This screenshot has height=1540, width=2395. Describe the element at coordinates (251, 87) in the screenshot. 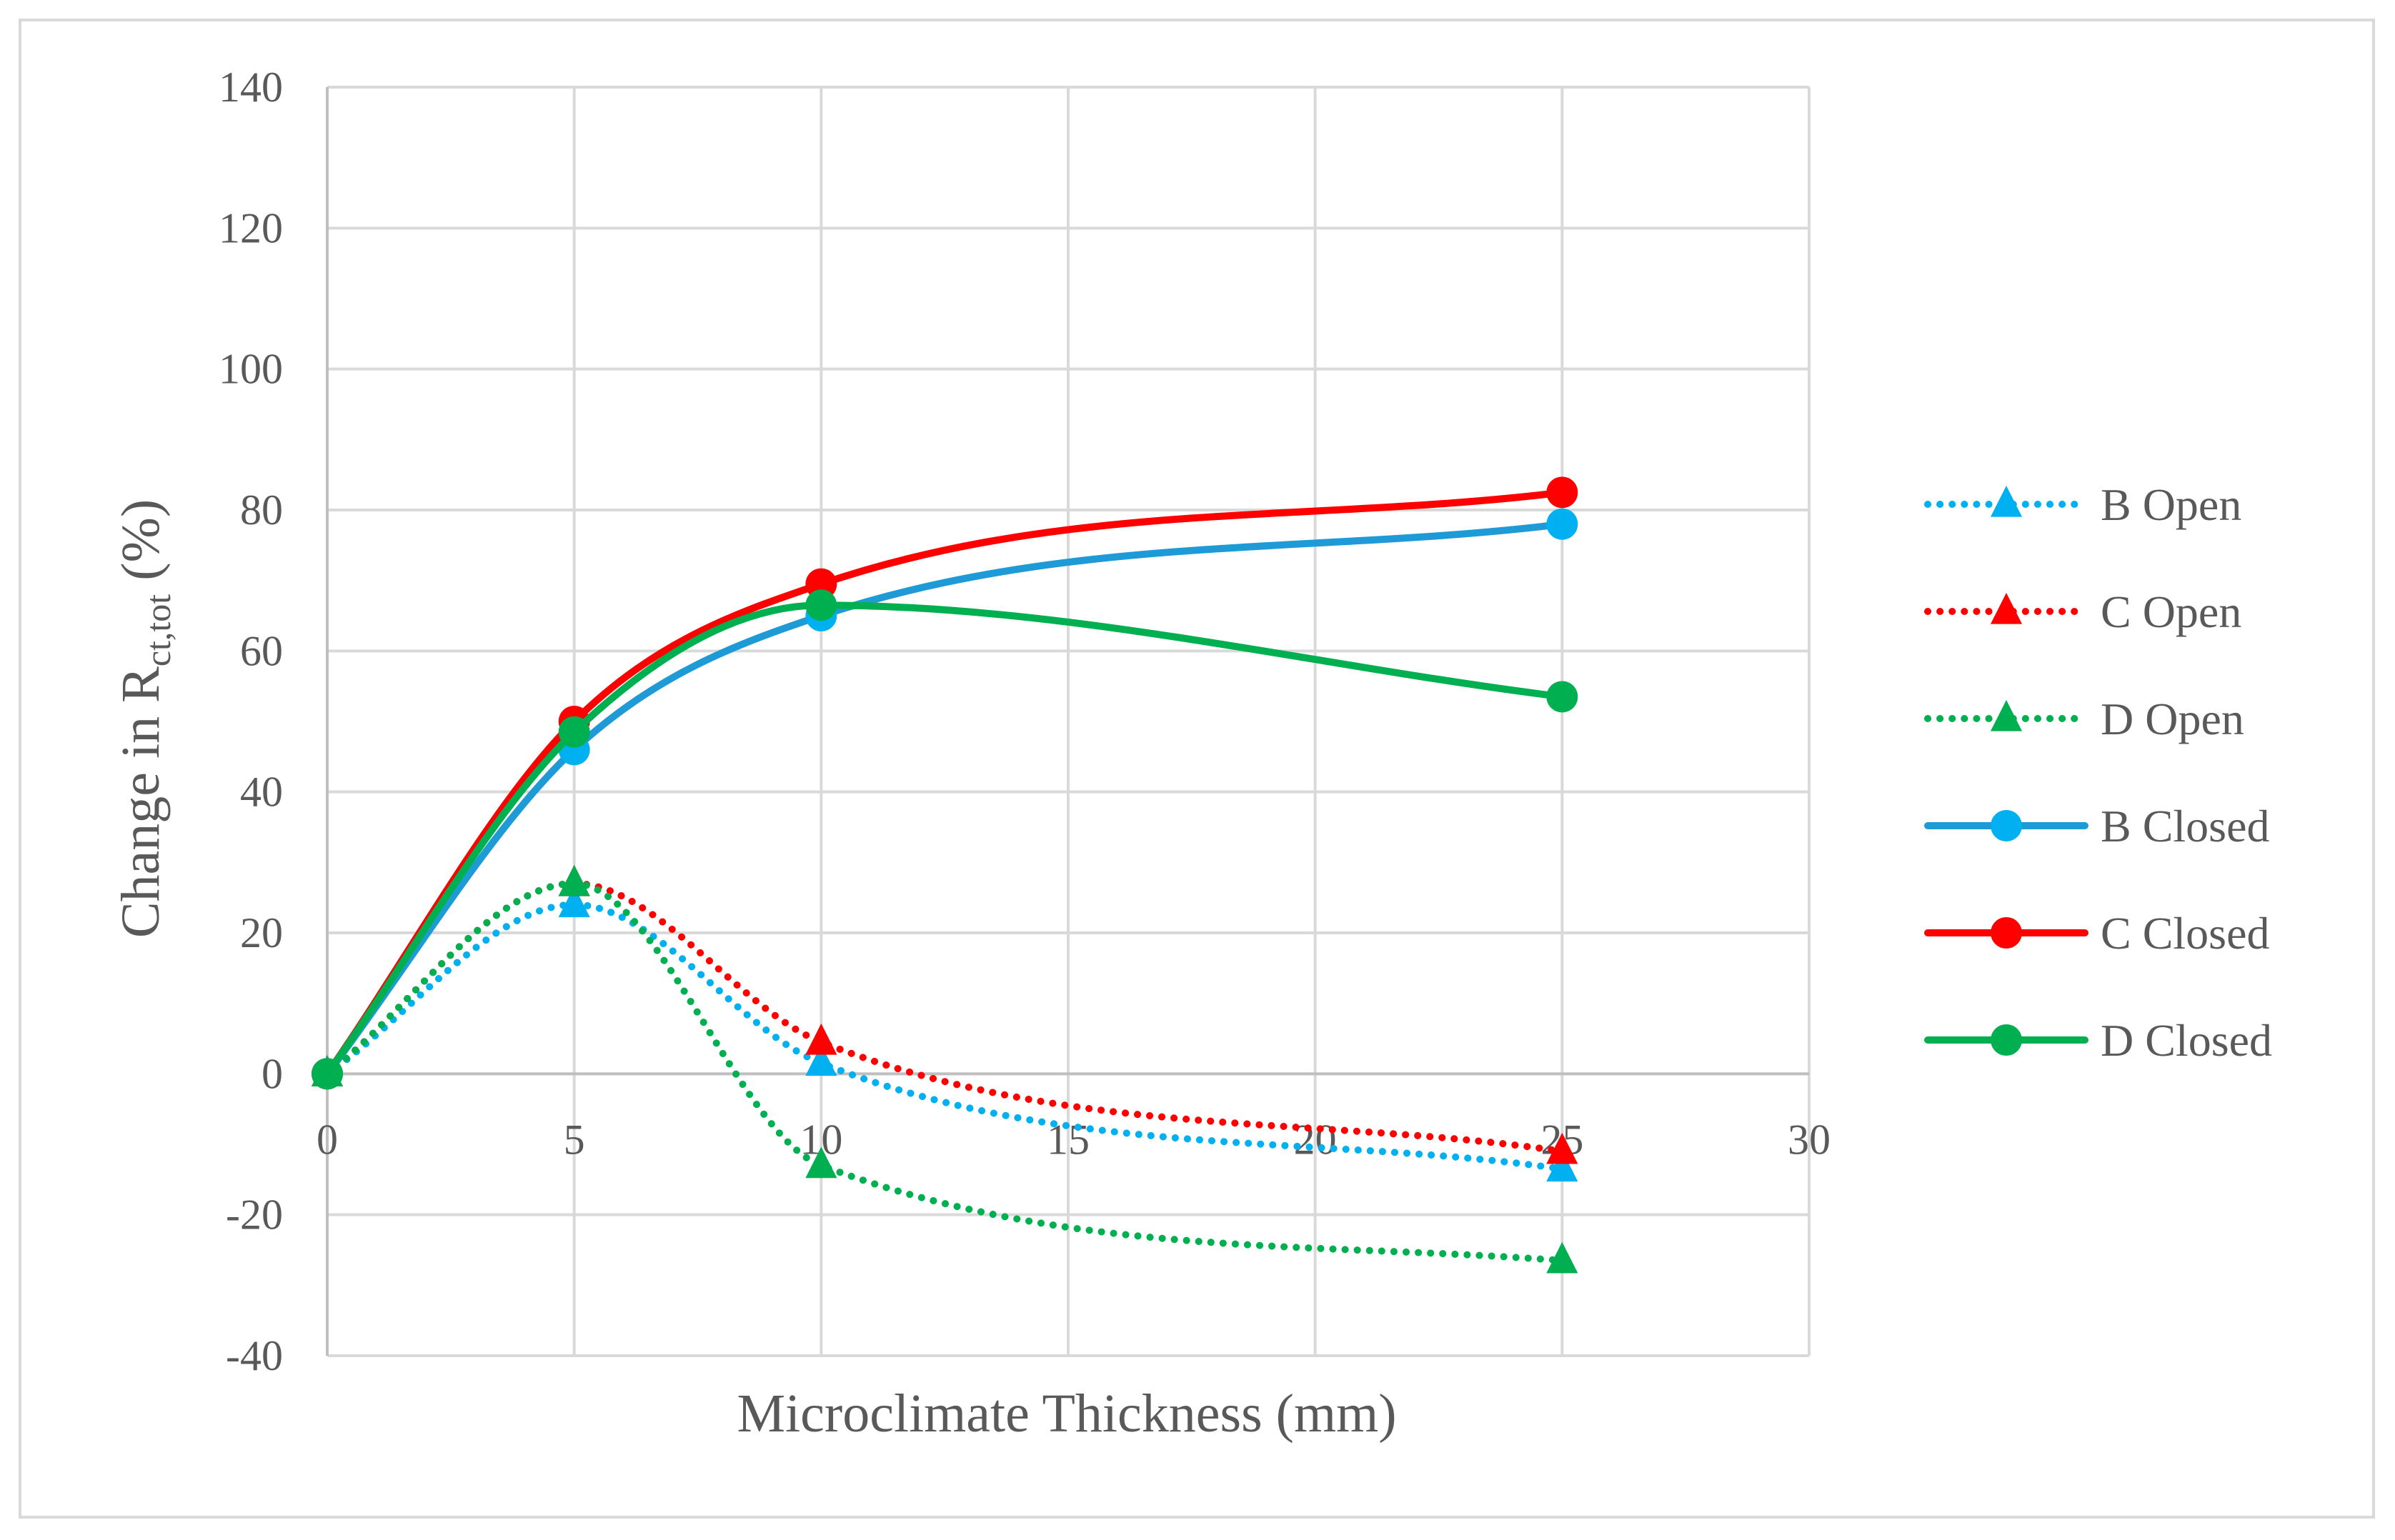

I see `y-tick-label: 140` at that location.